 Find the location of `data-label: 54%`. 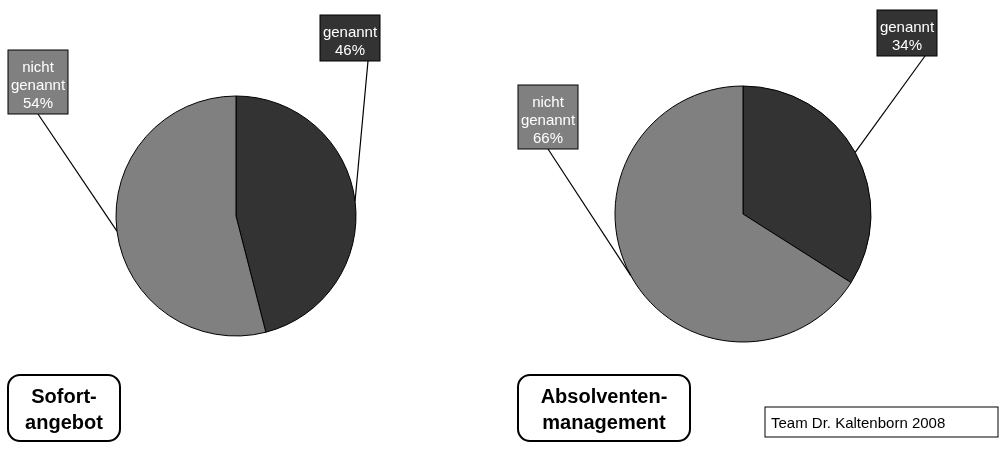

data-label: 54% is located at coordinates (38, 102).